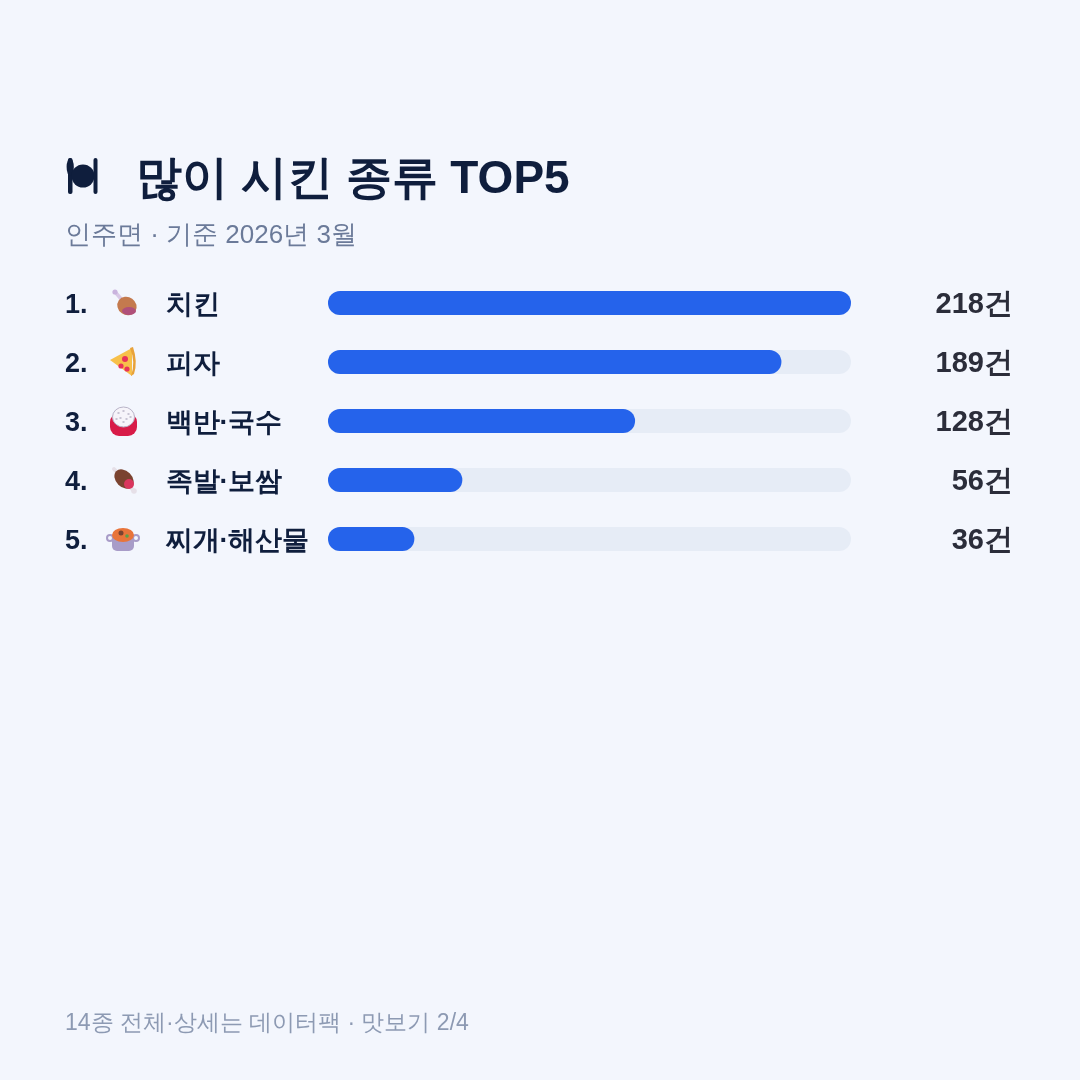  Describe the element at coordinates (974, 303) in the screenshot. I see `data-label: 218건` at that location.